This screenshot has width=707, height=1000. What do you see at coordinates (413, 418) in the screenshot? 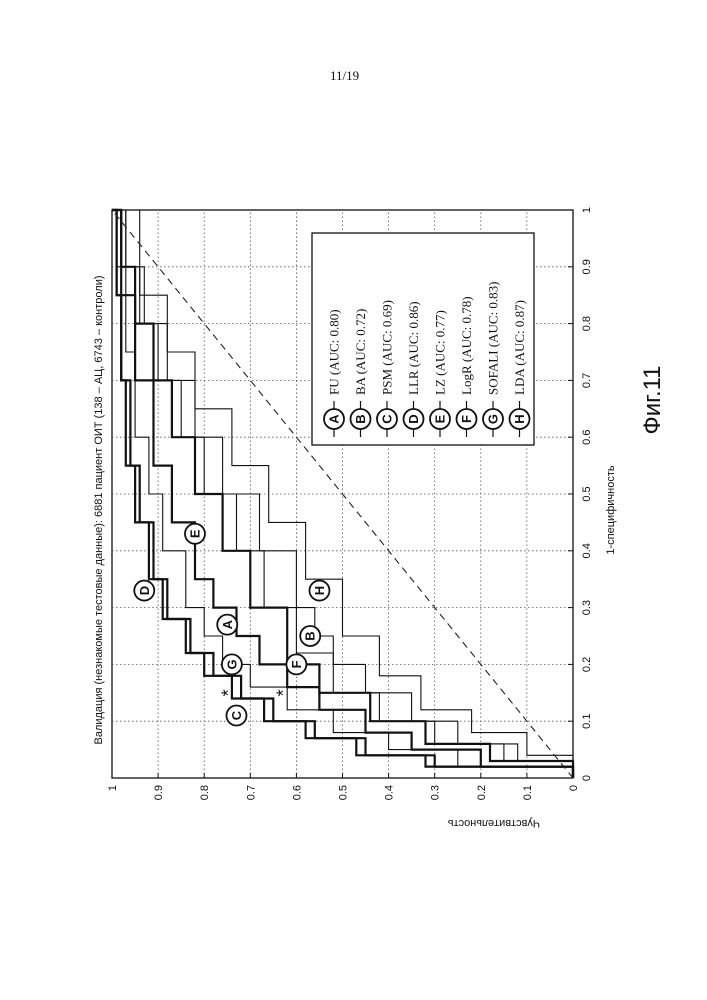
I see `legend-letter: D` at bounding box center [413, 418].